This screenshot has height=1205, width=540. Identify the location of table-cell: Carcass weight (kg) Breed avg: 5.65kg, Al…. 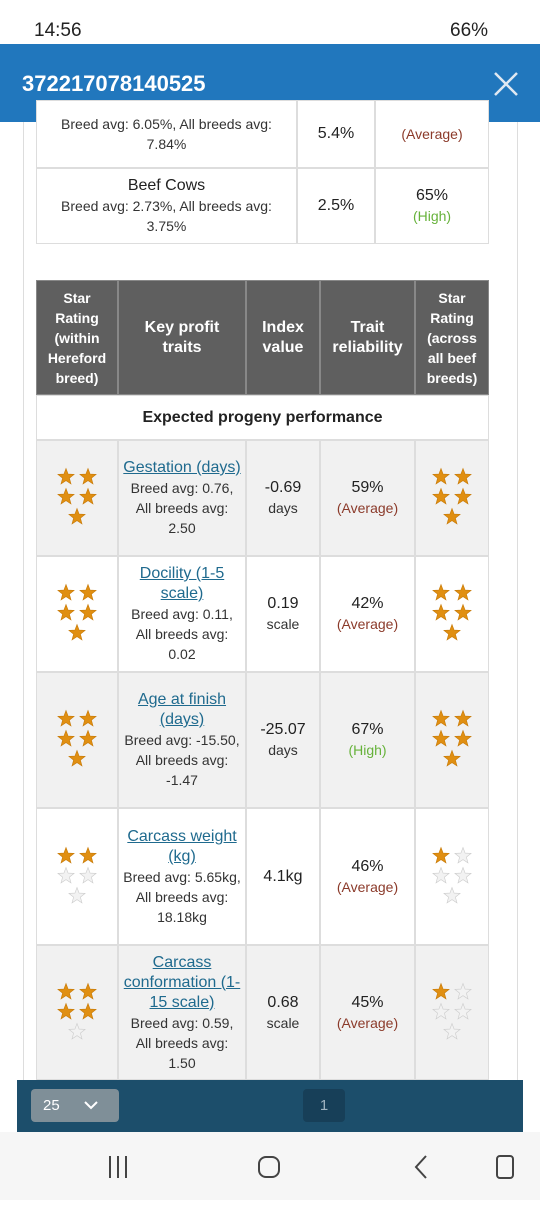
(182, 876).